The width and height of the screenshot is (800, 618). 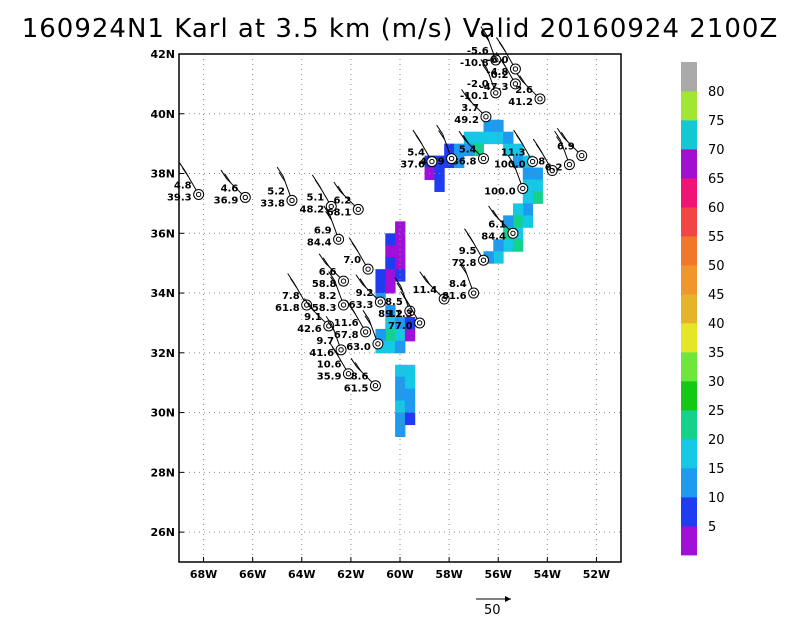 I want to click on reference-arrowhead, so click(x=508, y=599).